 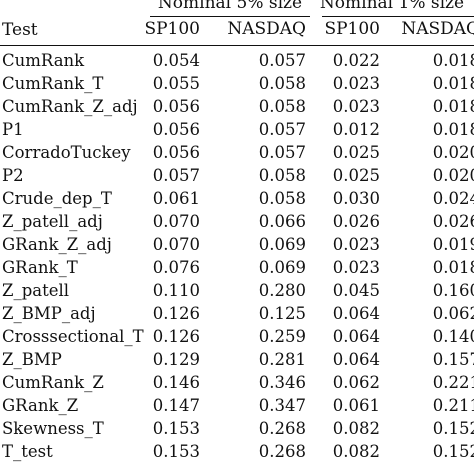 What do you see at coordinates (172, 29) in the screenshot?
I see `column-header-sp100-5pct: SP100` at bounding box center [172, 29].